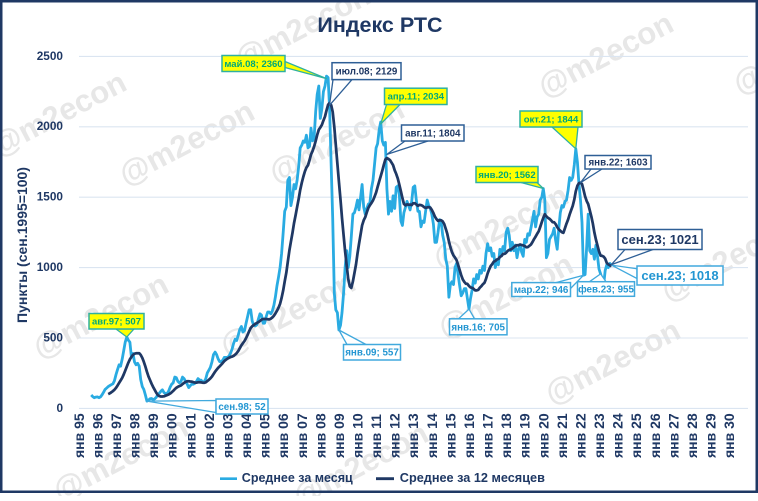  I want to click on svg-text: 1500, so click(50, 197).